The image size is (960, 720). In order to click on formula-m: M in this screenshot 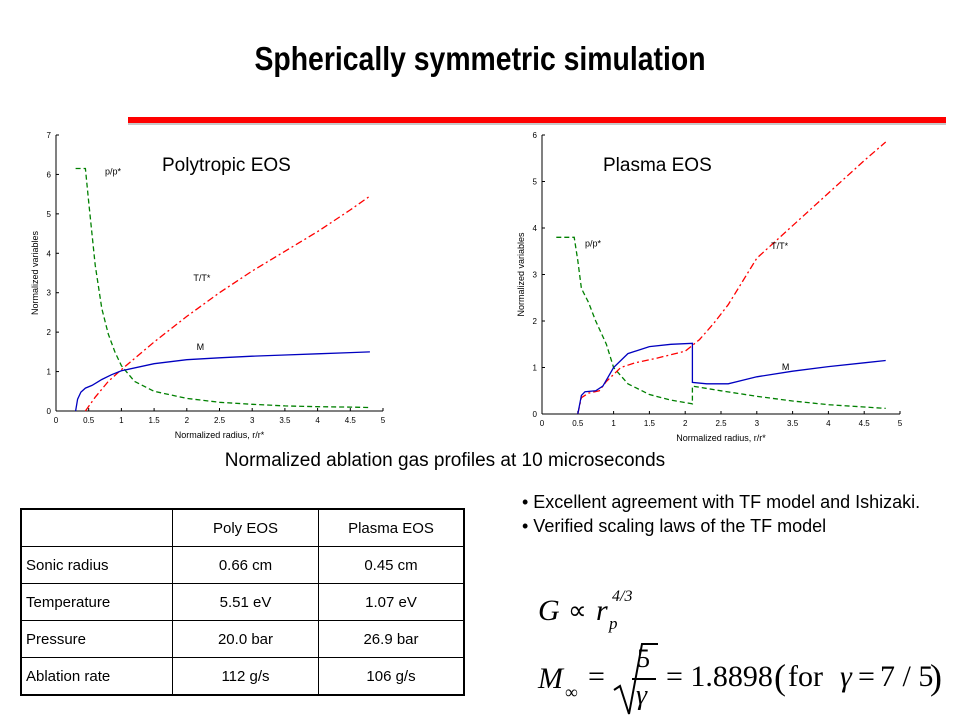, I will do `click(550, 678)`.